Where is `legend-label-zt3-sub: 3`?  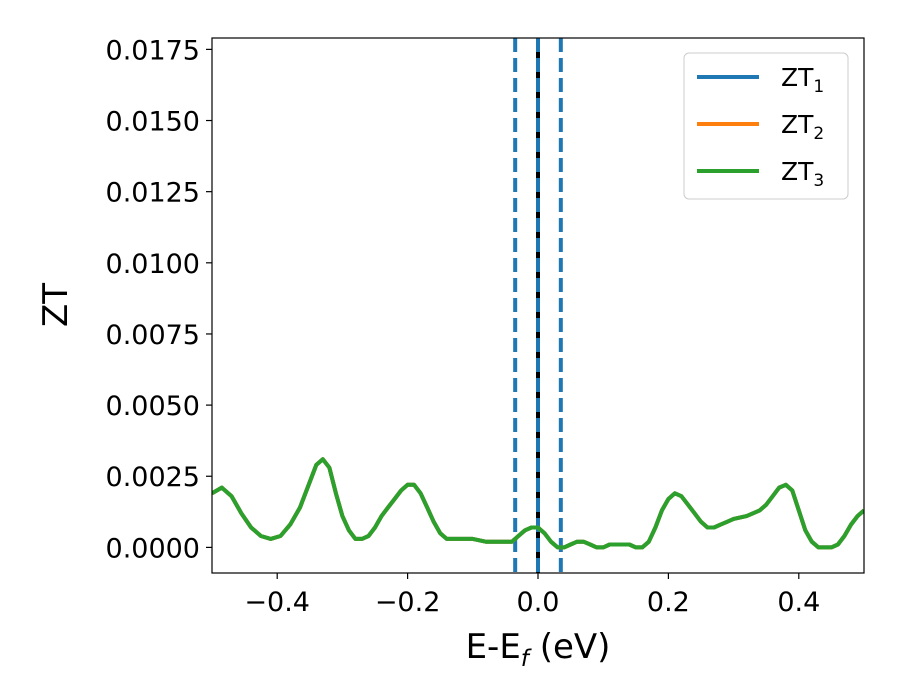 legend-label-zt3-sub: 3 is located at coordinates (818, 181).